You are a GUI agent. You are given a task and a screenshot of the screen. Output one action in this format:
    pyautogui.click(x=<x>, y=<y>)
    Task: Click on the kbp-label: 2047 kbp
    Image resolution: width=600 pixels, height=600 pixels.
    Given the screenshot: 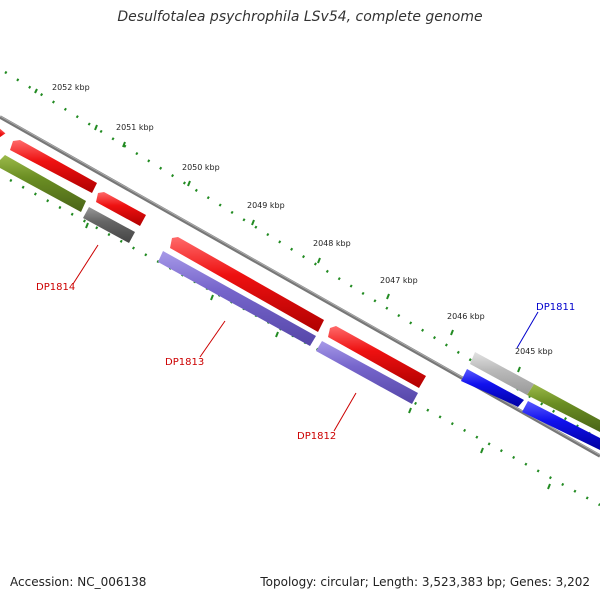 What is the action you would take?
    pyautogui.click(x=399, y=280)
    